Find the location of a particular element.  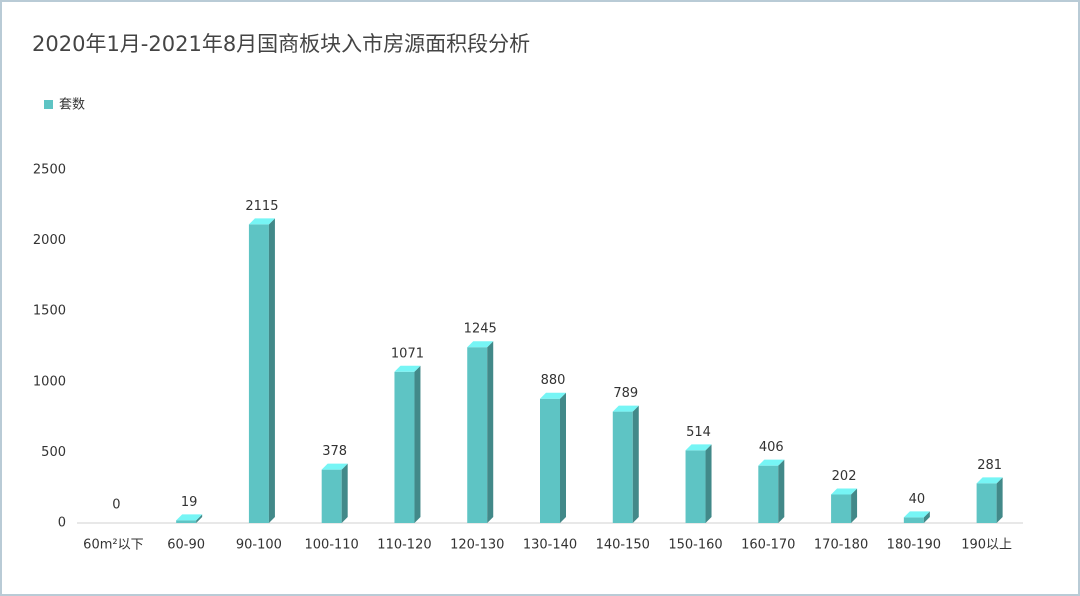

x-tick-label: 130-140 is located at coordinates (550, 545).